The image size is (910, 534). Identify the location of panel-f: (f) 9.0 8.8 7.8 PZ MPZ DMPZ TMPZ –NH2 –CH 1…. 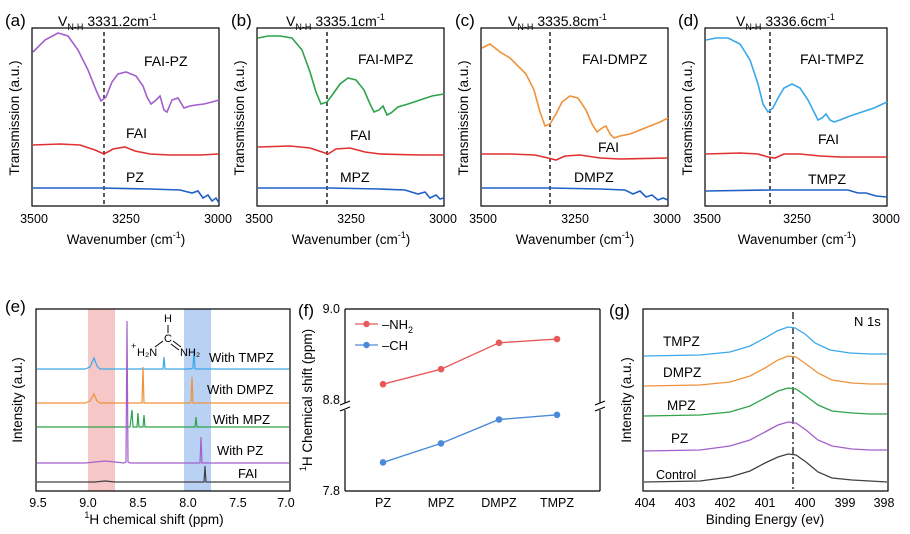
(452, 405).